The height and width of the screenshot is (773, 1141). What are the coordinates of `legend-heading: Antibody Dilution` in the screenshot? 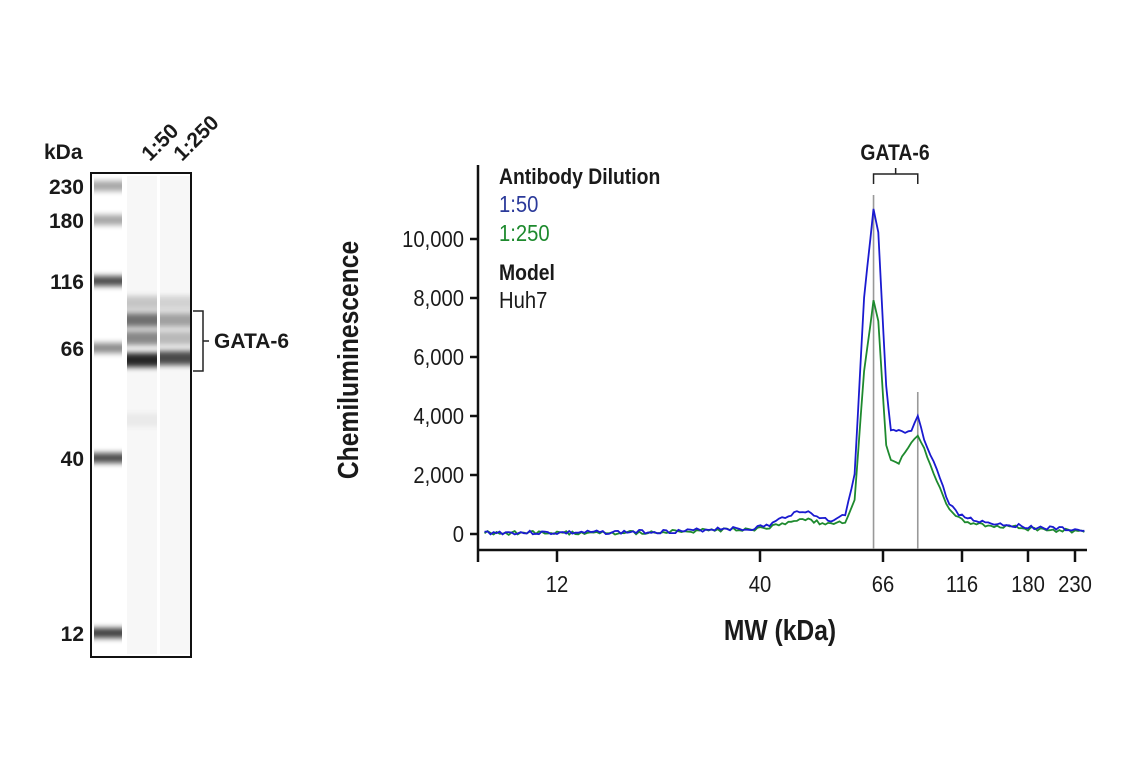 It's located at (579, 177).